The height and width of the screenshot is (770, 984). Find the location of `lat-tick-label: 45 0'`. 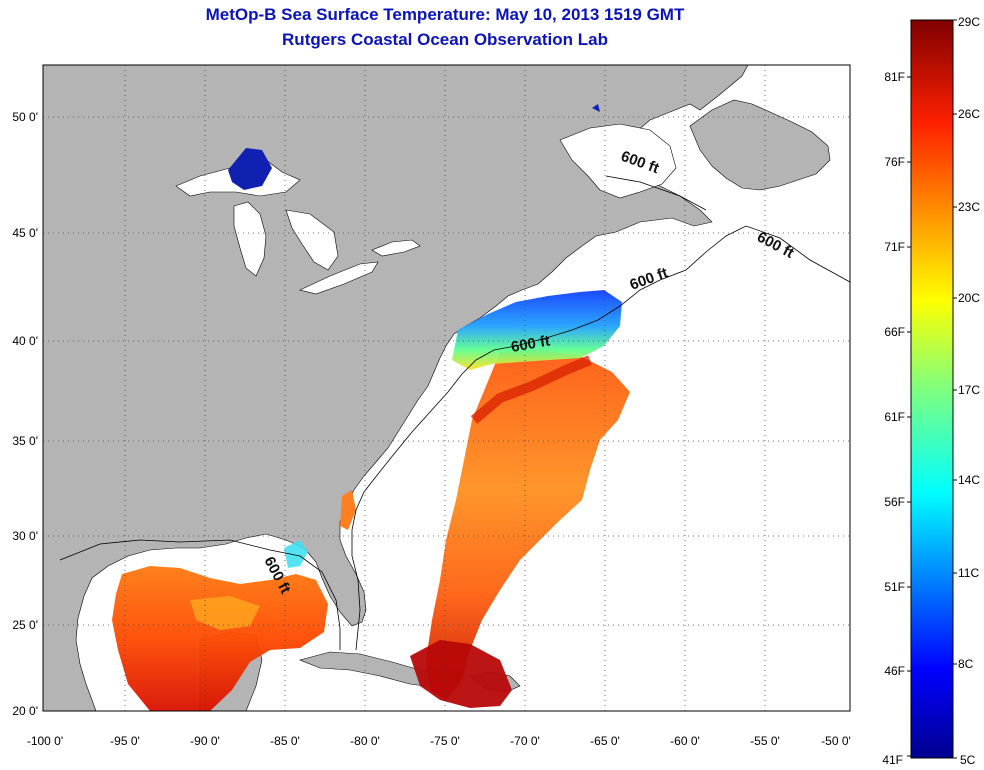

lat-tick-label: 45 0' is located at coordinates (25, 233).